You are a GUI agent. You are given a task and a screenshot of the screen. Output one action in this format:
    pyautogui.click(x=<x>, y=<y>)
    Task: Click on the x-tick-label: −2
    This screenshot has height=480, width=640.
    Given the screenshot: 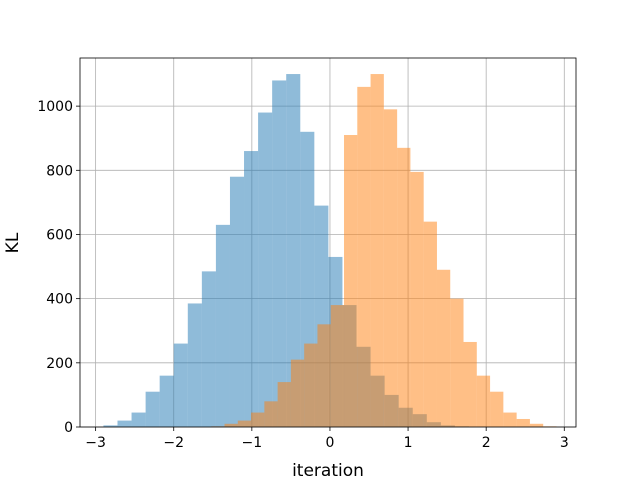 What is the action you would take?
    pyautogui.click(x=173, y=443)
    